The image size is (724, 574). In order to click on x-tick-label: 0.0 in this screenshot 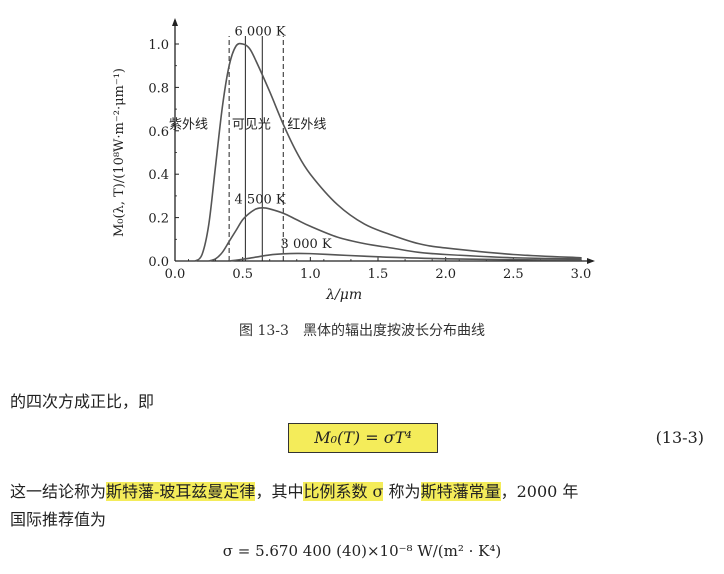, I will do `click(175, 274)`.